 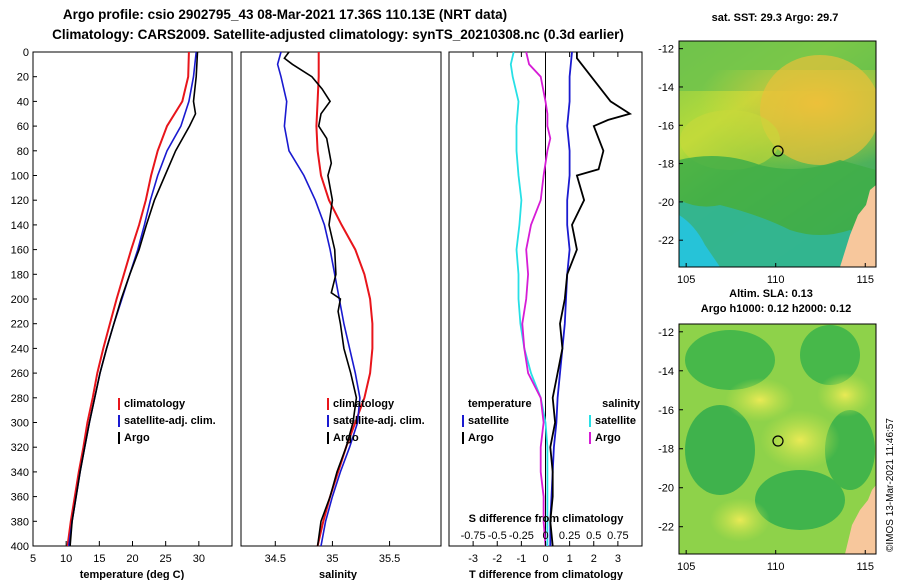 What do you see at coordinates (473, 536) in the screenshot?
I see `s-diff-tick-label: -0.75` at bounding box center [473, 536].